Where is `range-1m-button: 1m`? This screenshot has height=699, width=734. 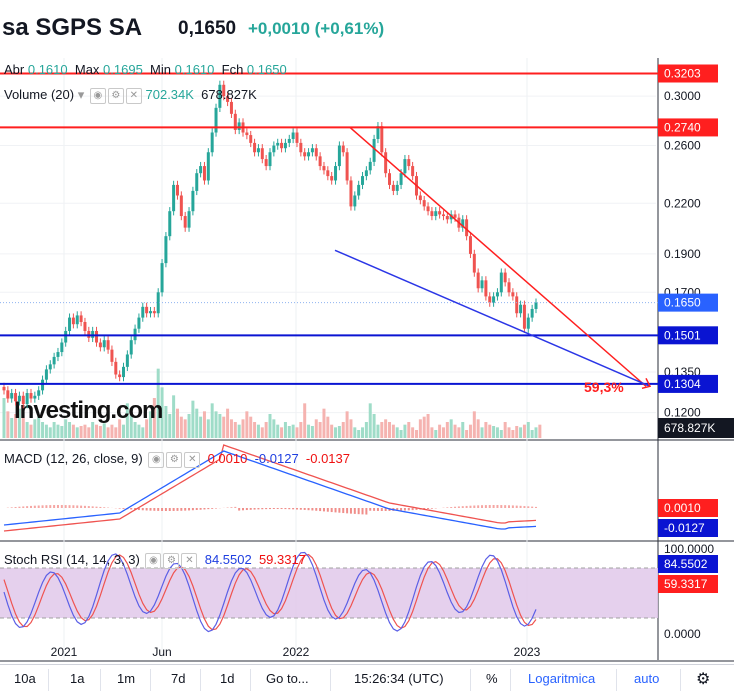
range-1m-button: 1m is located at coordinates (126, 678).